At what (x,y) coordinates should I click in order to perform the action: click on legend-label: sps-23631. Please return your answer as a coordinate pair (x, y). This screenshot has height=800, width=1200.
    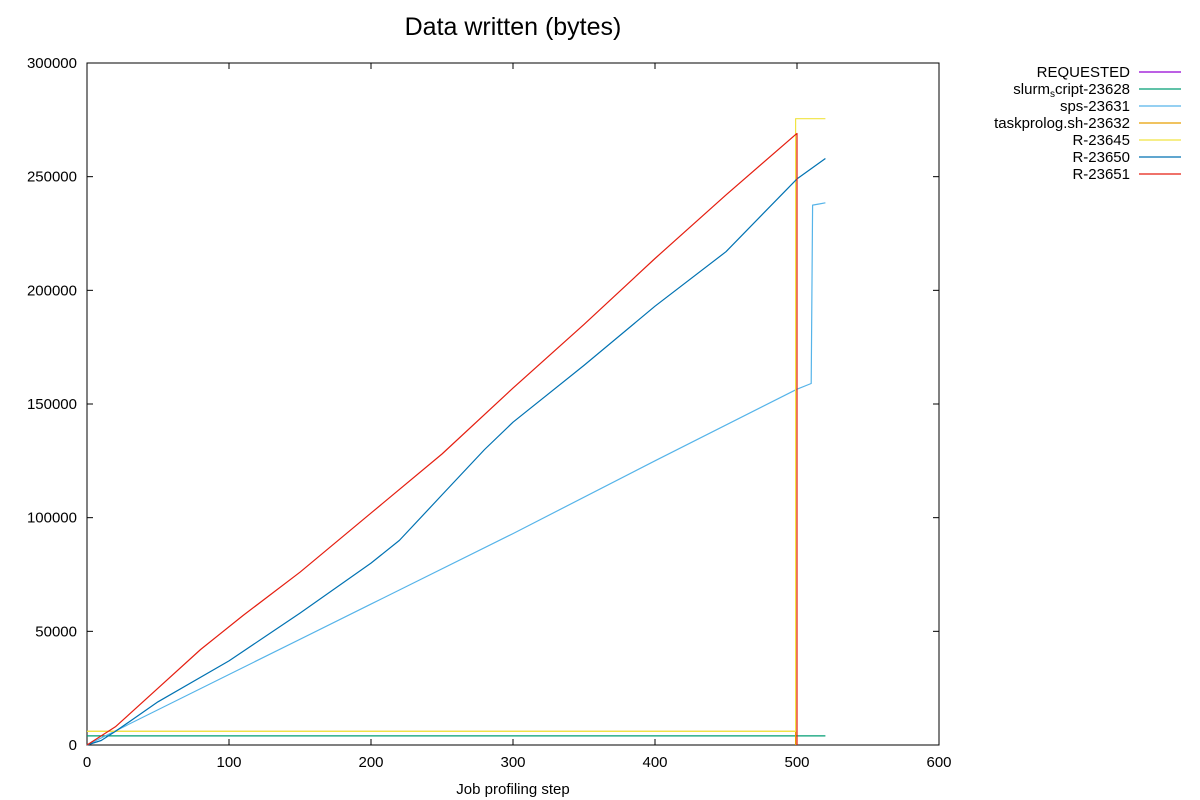
    Looking at the image, I should click on (1095, 106).